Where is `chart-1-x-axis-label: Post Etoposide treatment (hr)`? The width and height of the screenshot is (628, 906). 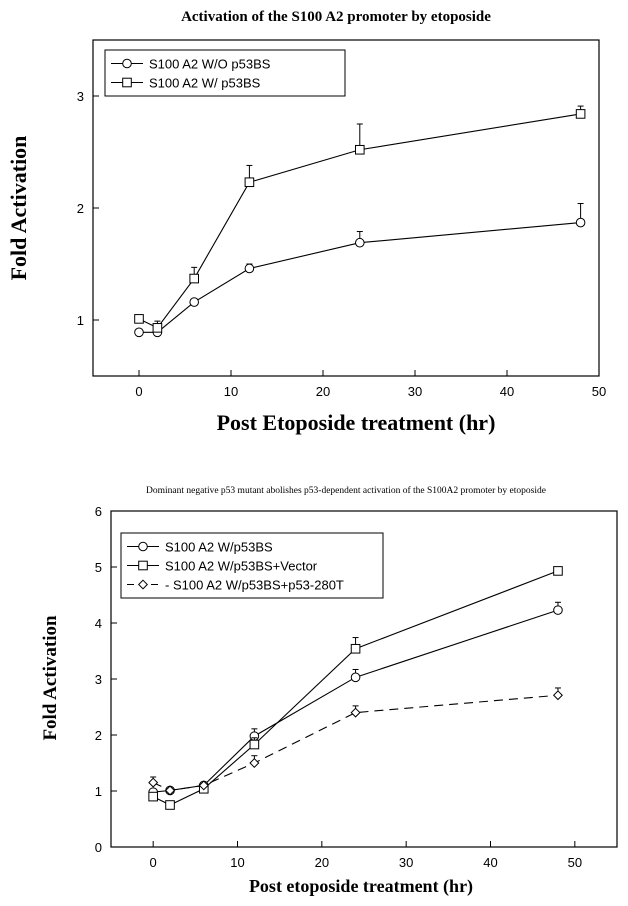
chart-1-x-axis-label: Post Etoposide treatment (hr) is located at coordinates (356, 422).